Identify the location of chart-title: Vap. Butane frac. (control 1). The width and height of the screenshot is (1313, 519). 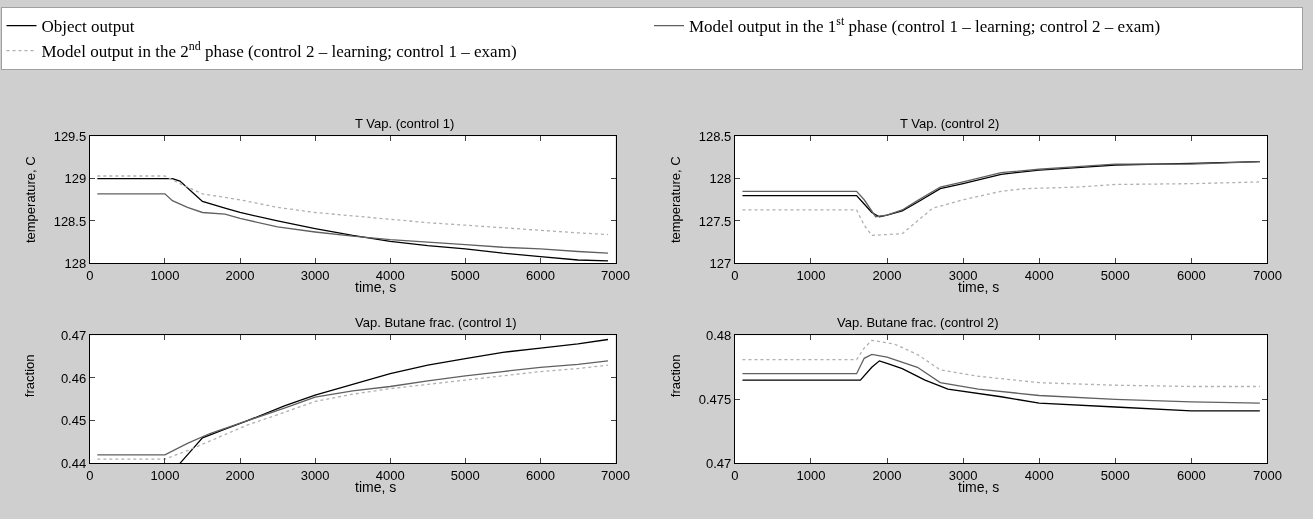
(436, 322).